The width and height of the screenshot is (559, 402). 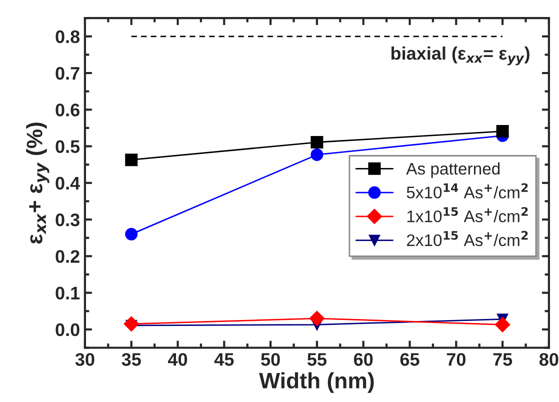 What do you see at coordinates (410, 359) in the screenshot?
I see `x-tick-label: 65` at bounding box center [410, 359].